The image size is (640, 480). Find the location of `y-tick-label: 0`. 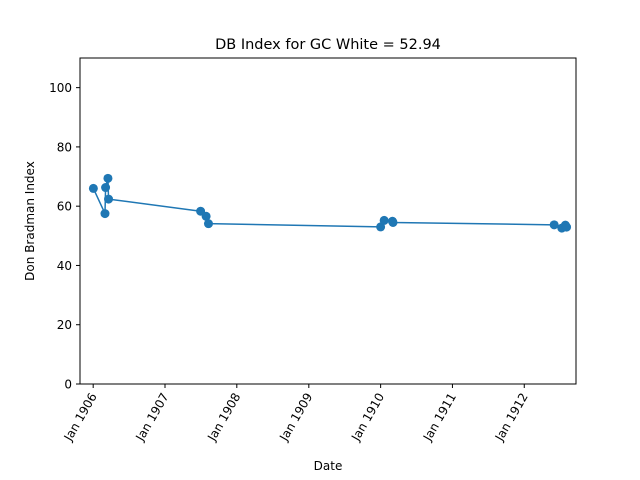

y-tick-label: 0 is located at coordinates (68, 385).